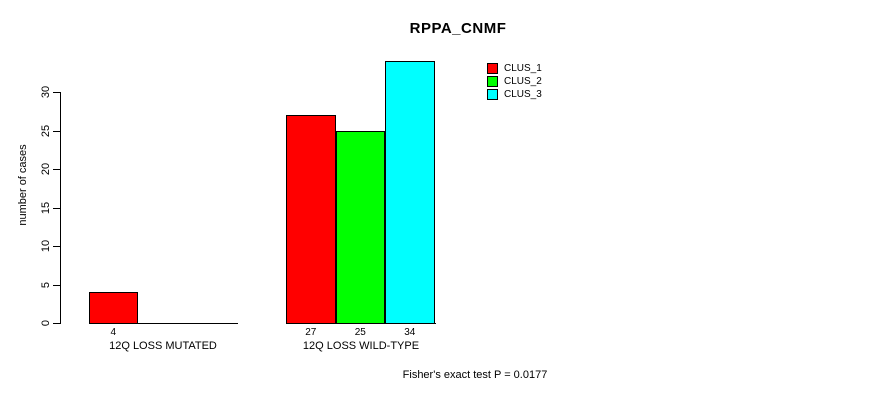 Image resolution: width=890 pixels, height=400 pixels. I want to click on y-tick-label: 0, so click(46, 323).